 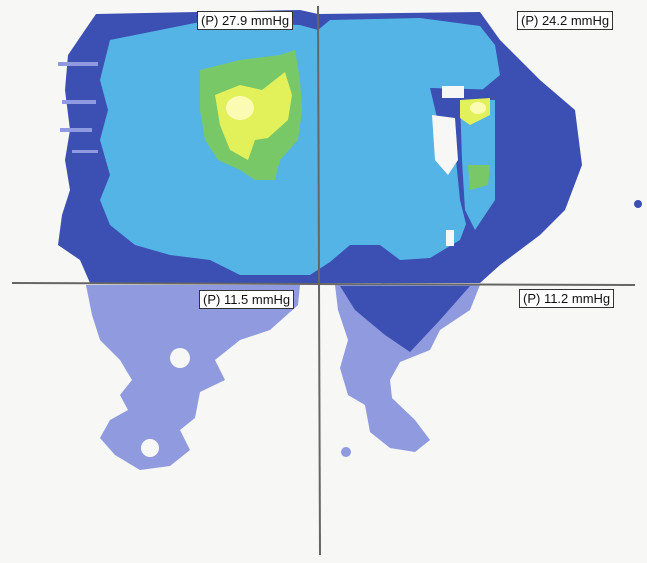 I want to click on label-top-right: (P) 24.2 mmHg, so click(x=565, y=20).